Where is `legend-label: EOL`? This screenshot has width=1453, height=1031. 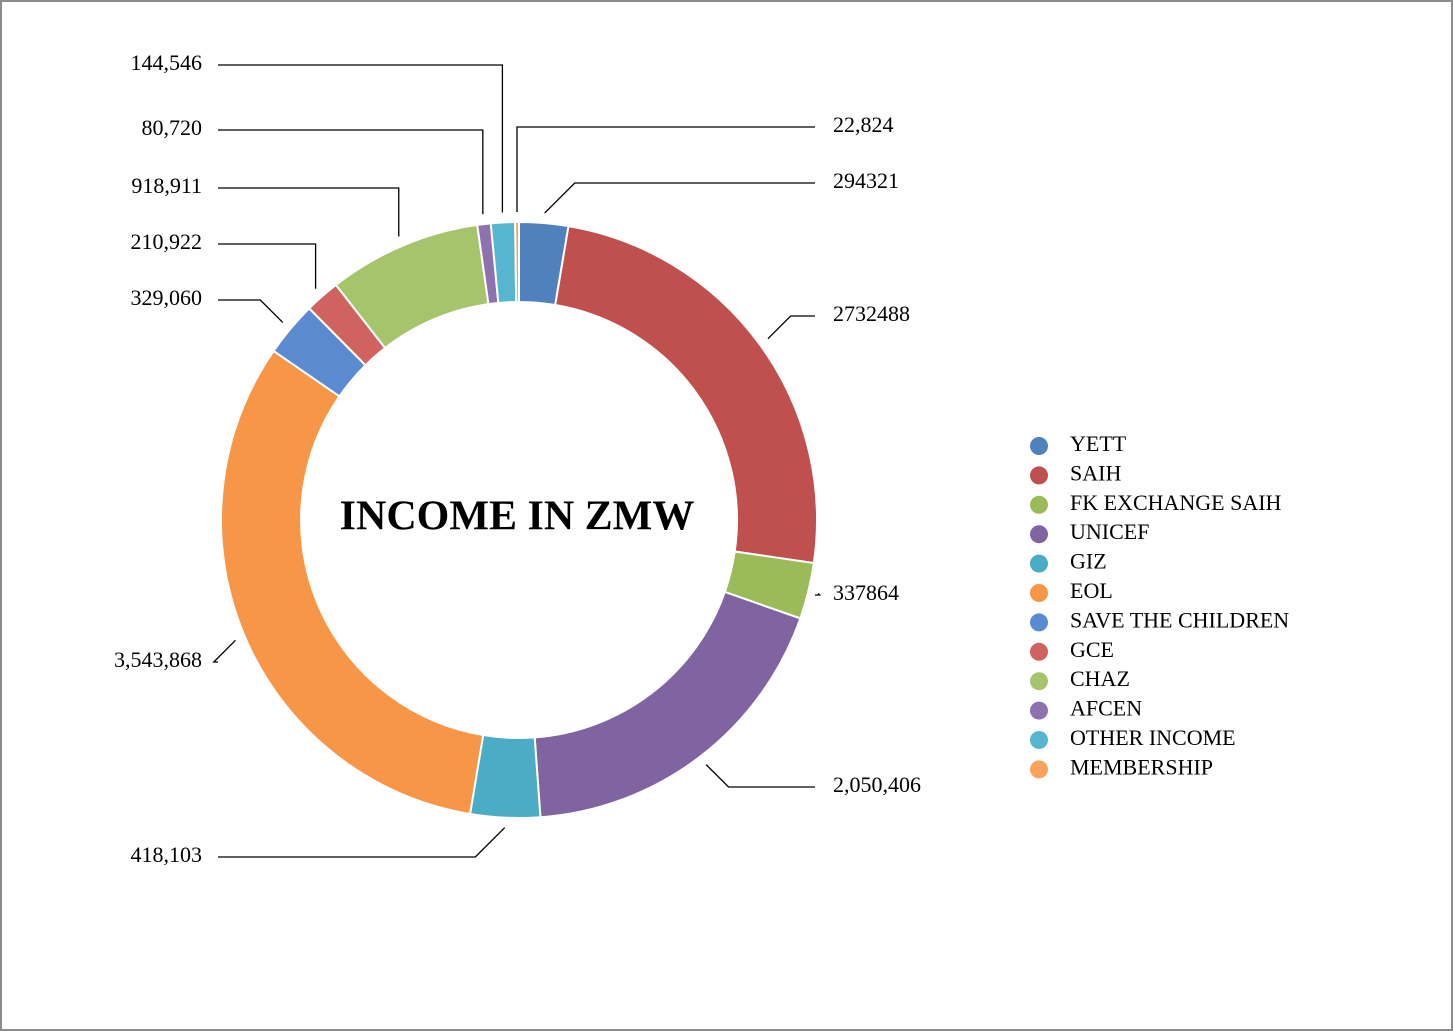 legend-label: EOL is located at coordinates (1091, 590).